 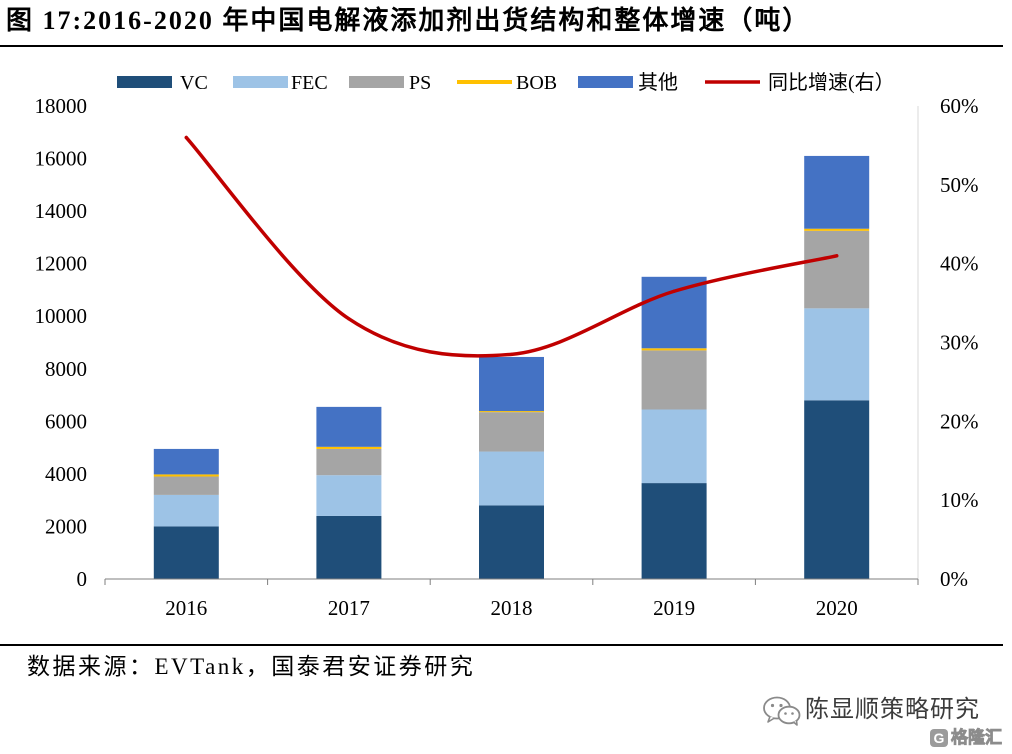 What do you see at coordinates (260, 82) in the screenshot?
I see `legend-key-fec` at bounding box center [260, 82].